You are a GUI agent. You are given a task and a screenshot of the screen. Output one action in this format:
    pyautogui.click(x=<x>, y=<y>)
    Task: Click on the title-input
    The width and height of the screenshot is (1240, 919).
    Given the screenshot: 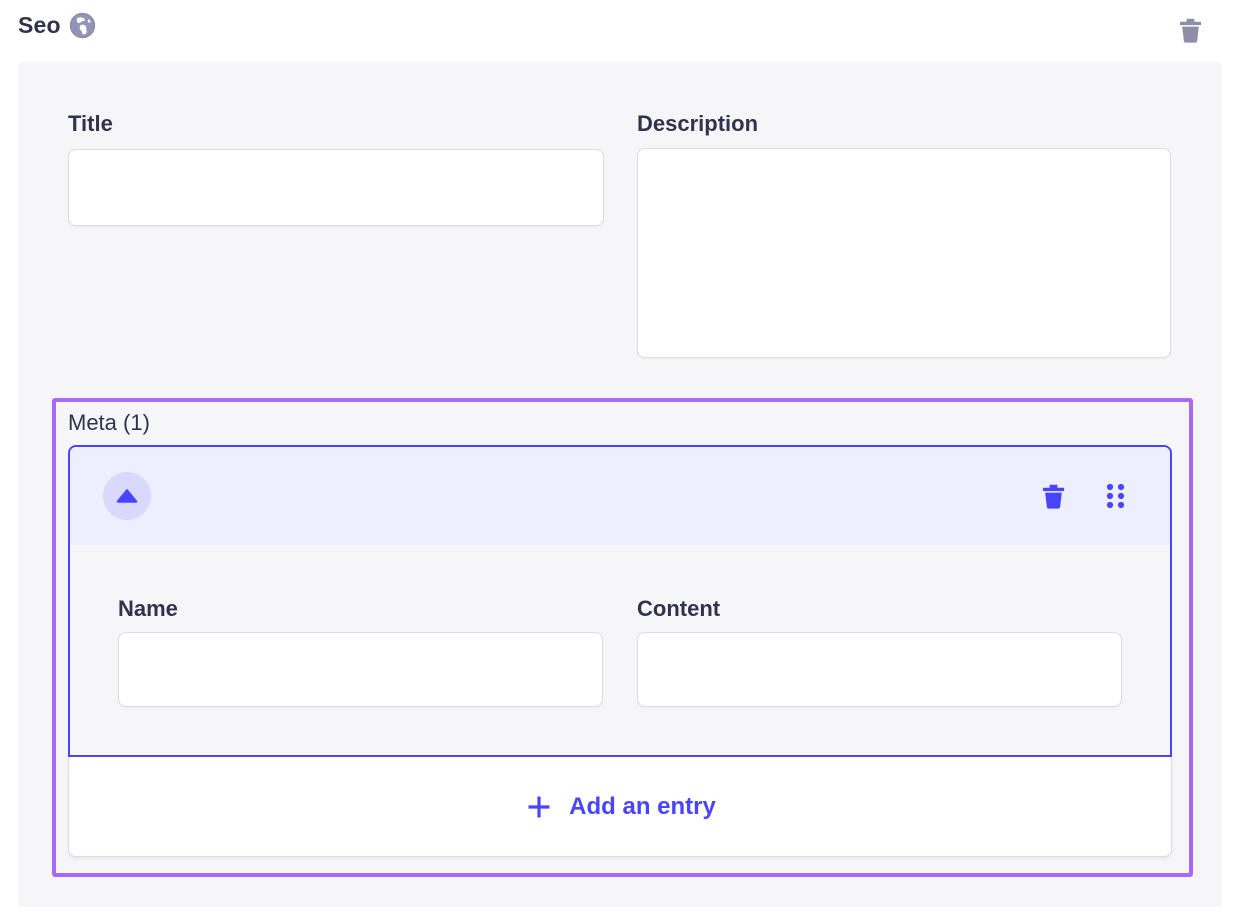 What is the action you would take?
    pyautogui.click(x=336, y=187)
    